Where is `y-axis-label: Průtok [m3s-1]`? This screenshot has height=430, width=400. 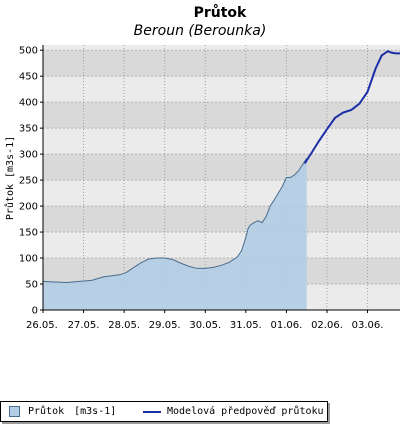 y-axis-label: Průtok [m3s-1] is located at coordinates (10, 178).